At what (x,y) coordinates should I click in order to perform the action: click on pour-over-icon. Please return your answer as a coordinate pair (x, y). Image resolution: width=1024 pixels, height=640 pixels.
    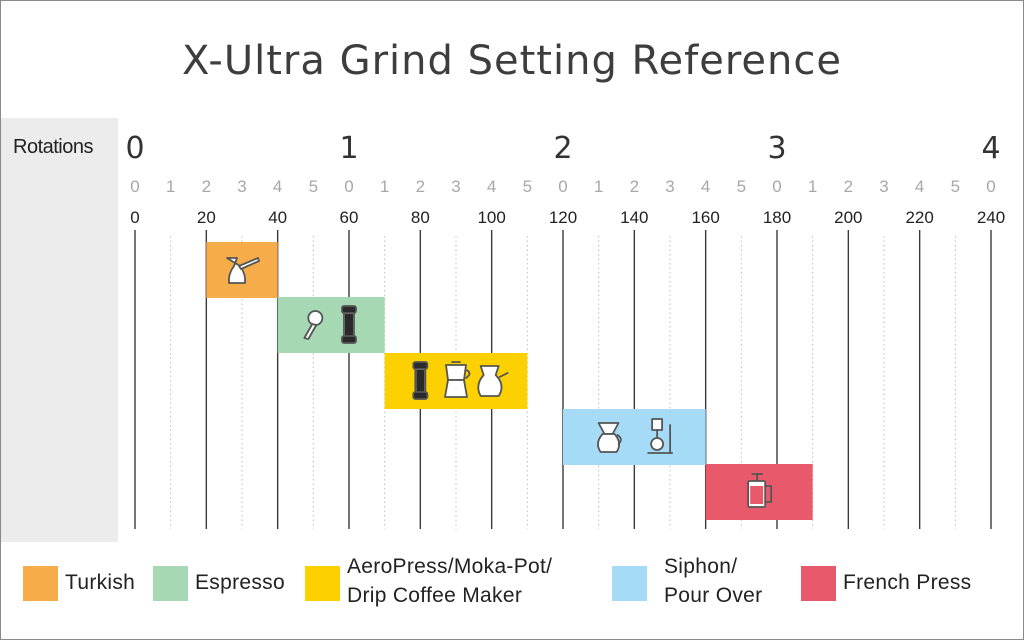
    Looking at the image, I should click on (609, 437).